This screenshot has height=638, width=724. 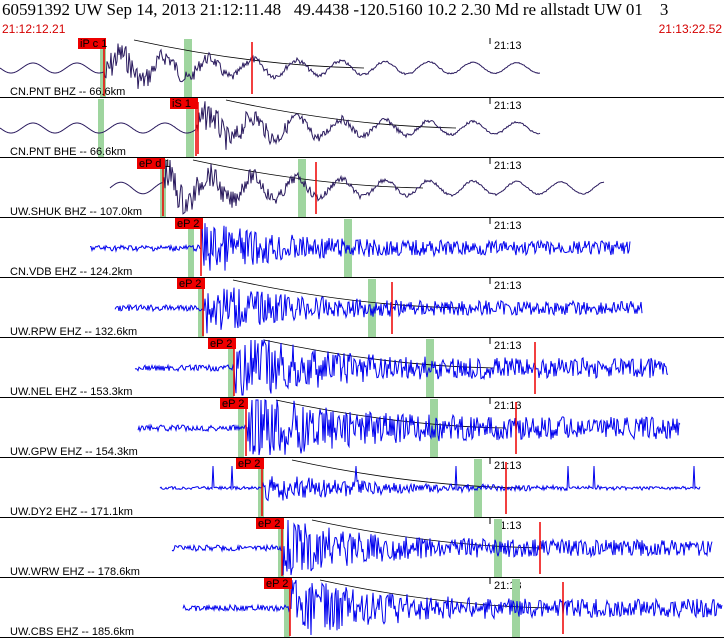 I want to click on channel-label: CN.VDB EHZ -- 124.2km, so click(x=71, y=272).